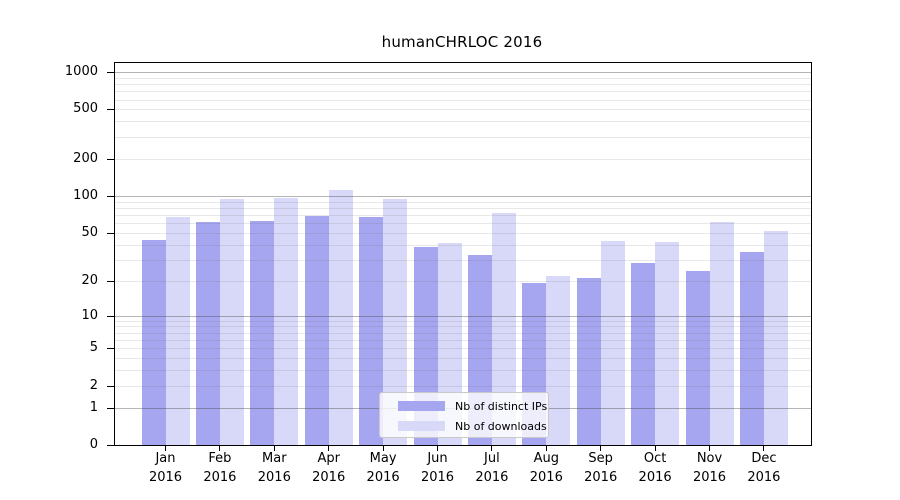 Image resolution: width=900 pixels, height=500 pixels. I want to click on x-tick-label-feb: Feb 2016, so click(220, 468).